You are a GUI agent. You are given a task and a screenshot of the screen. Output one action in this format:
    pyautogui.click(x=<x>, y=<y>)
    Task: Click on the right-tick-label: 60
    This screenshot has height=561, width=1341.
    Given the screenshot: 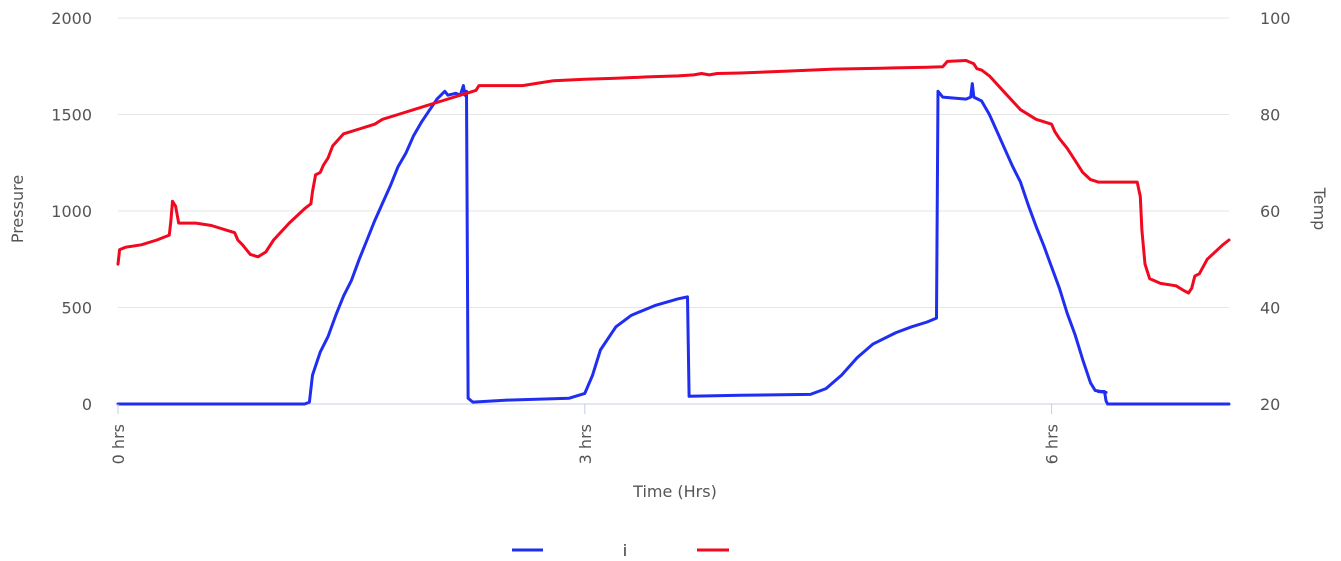 What is the action you would take?
    pyautogui.click(x=1270, y=211)
    